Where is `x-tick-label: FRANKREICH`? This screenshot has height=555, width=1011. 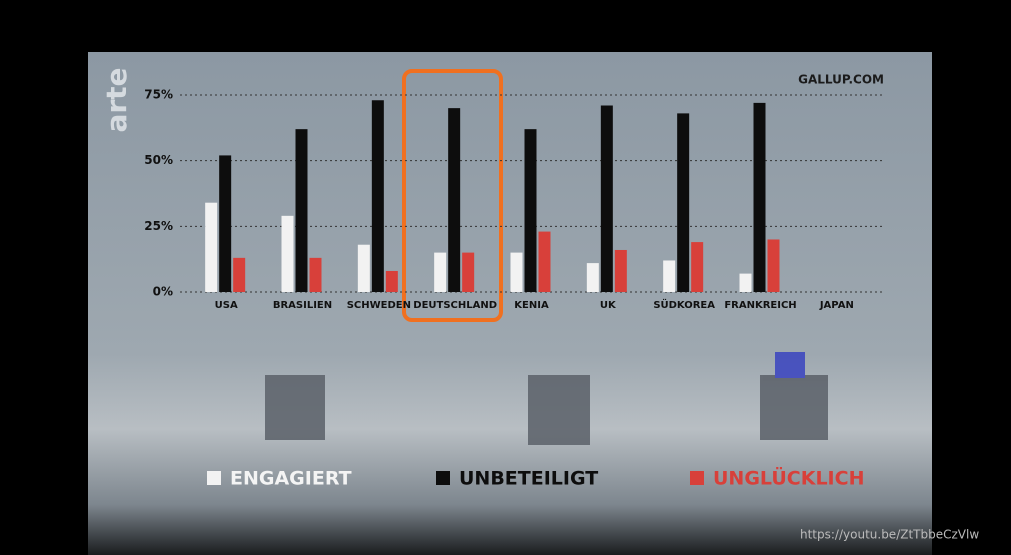
x-tick-label: FRANKREICH is located at coordinates (760, 305).